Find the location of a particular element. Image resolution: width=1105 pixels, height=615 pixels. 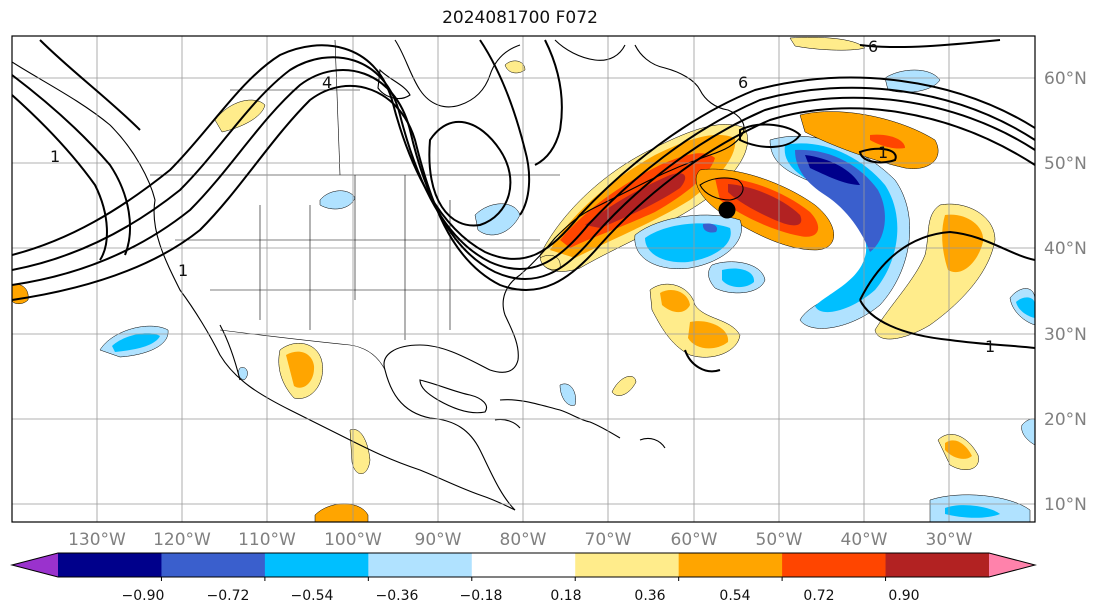

colorbar-tick-label: −0.54 is located at coordinates (312, 596).